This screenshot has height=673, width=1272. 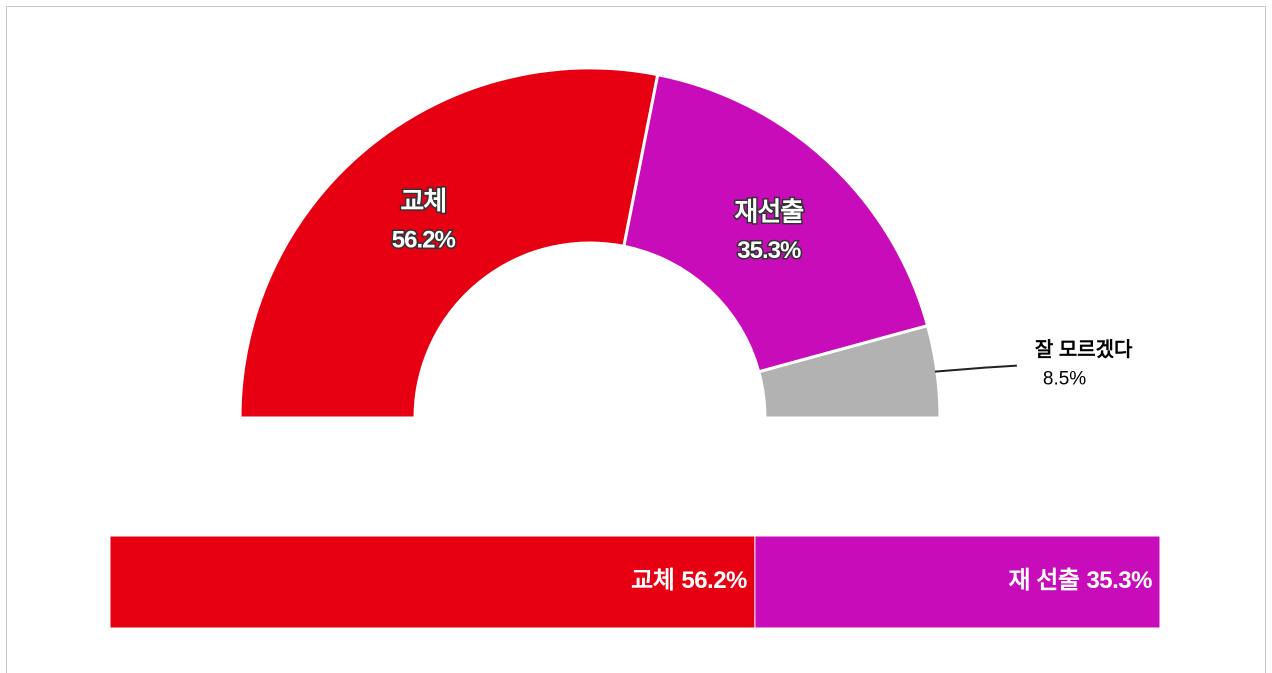 I want to click on segment-value-label: 35.3%, so click(x=769, y=250).